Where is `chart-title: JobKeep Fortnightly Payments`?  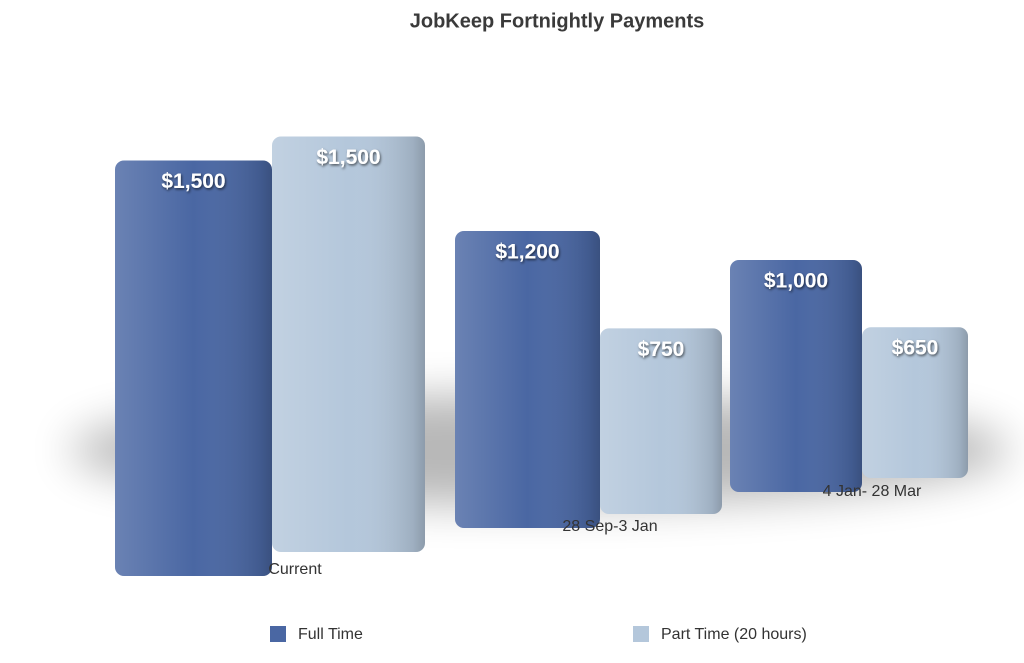
chart-title: JobKeep Fortnightly Payments is located at coordinates (557, 21).